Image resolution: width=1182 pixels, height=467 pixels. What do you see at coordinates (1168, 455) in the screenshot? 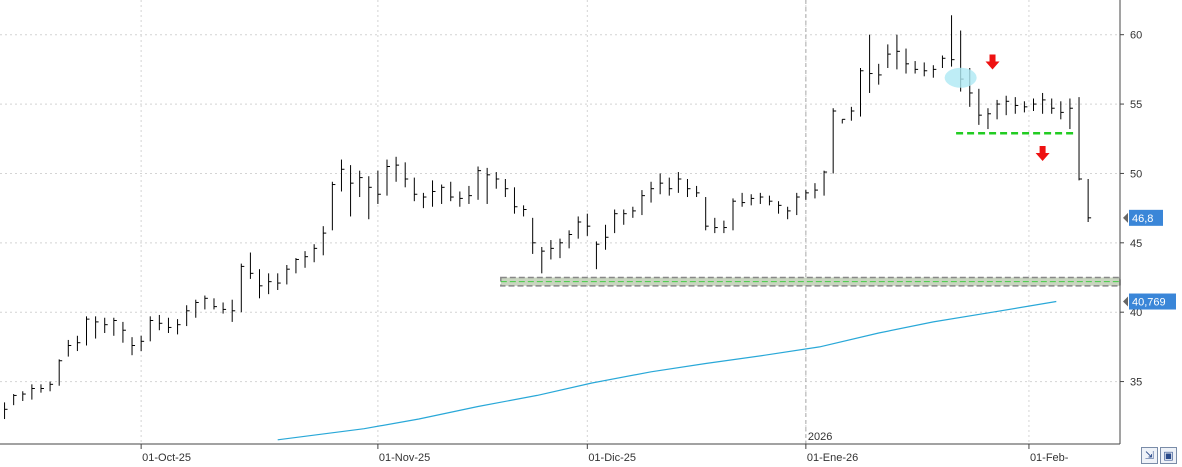
I see `scale-icon: ▣` at bounding box center [1168, 455].